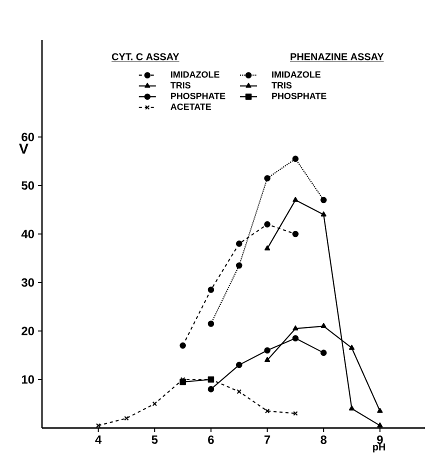 Image resolution: width=426 pixels, height=458 pixels. I want to click on y-tick-label: 10, so click(28, 379).